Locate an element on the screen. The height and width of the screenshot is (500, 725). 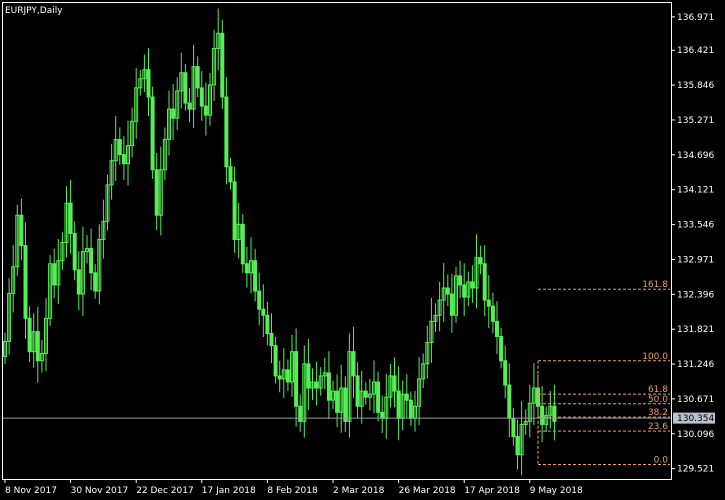
x-tick-label: 8 Feb 2018 is located at coordinates (292, 491).